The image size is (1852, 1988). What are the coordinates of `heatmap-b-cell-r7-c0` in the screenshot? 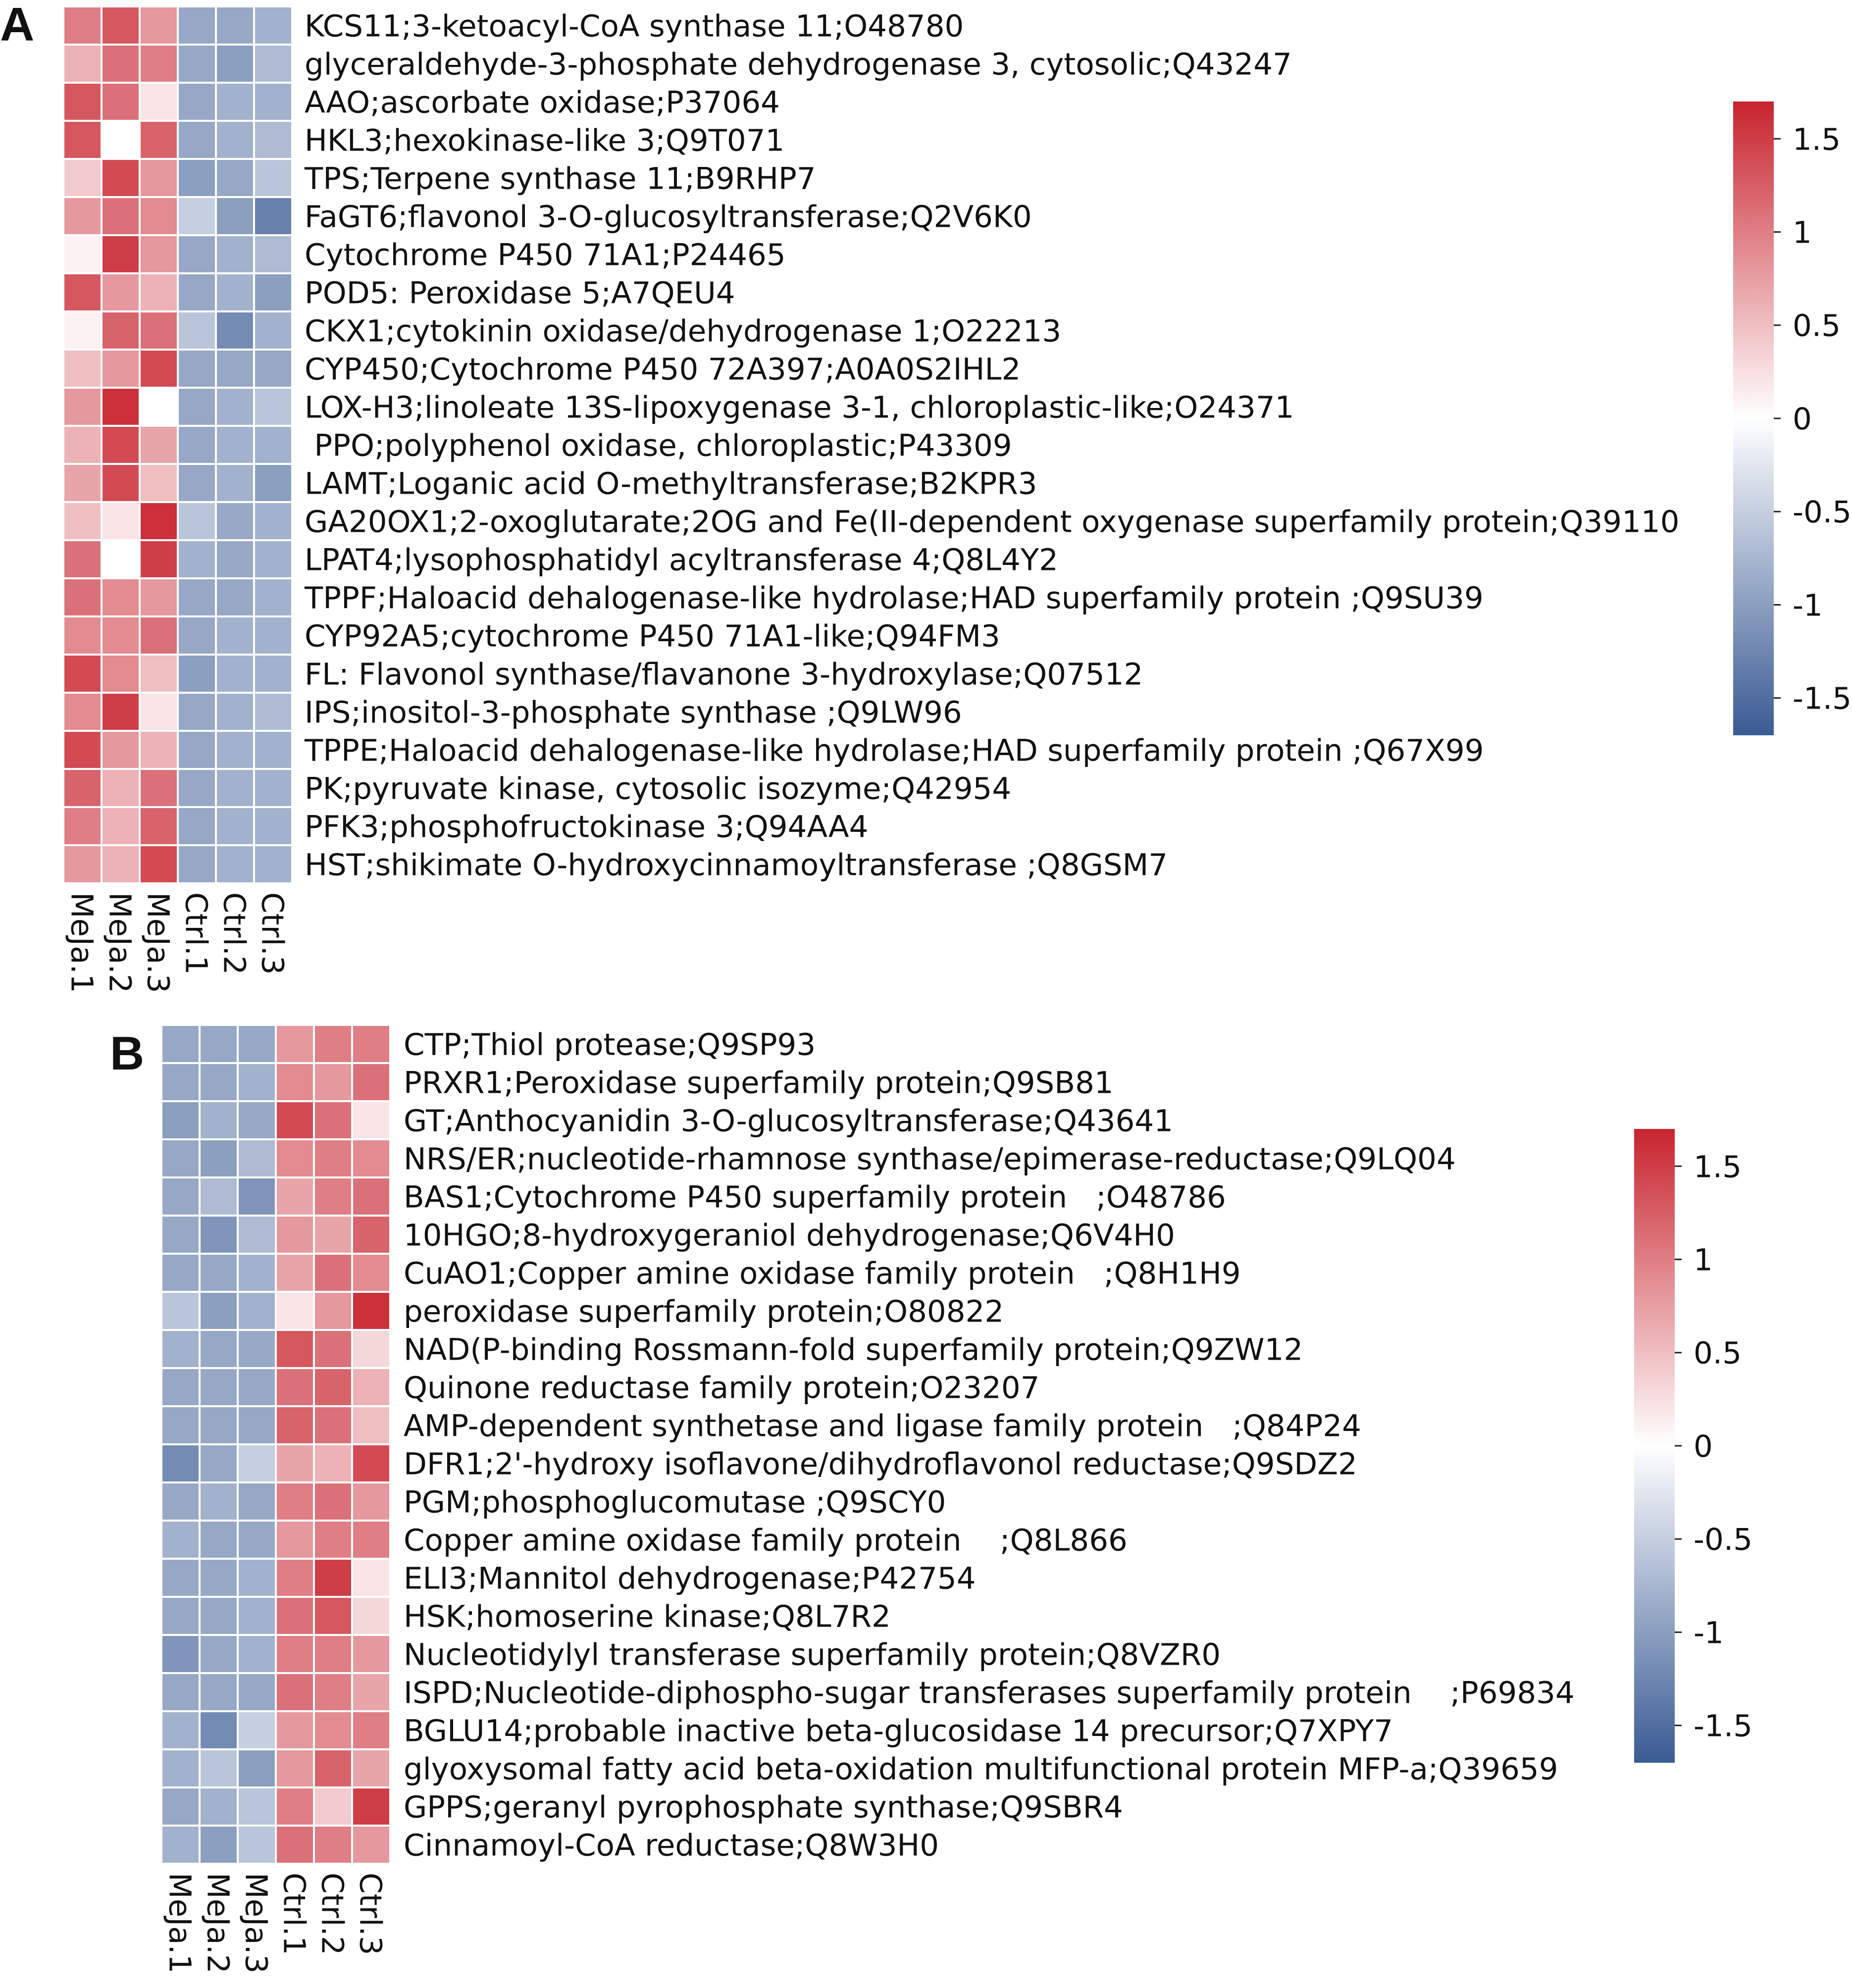 It's located at (180, 1311).